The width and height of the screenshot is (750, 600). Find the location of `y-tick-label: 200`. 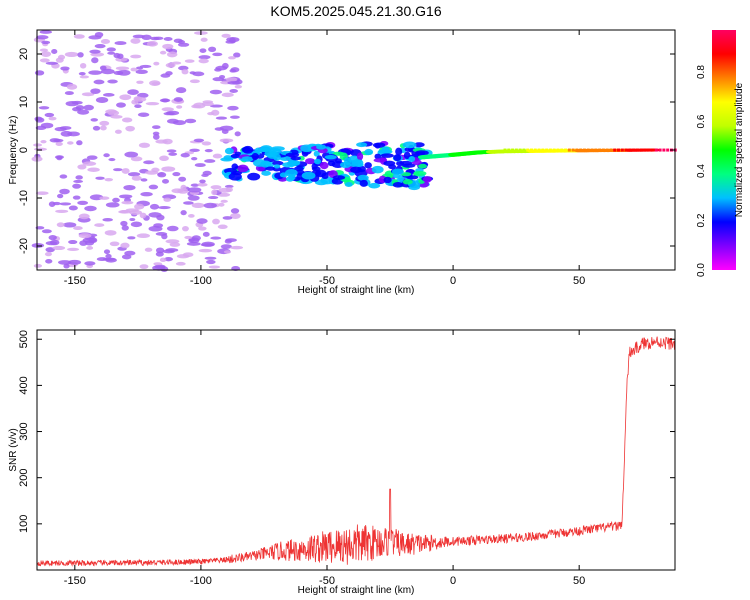

y-tick-label: 200 is located at coordinates (24, 478).